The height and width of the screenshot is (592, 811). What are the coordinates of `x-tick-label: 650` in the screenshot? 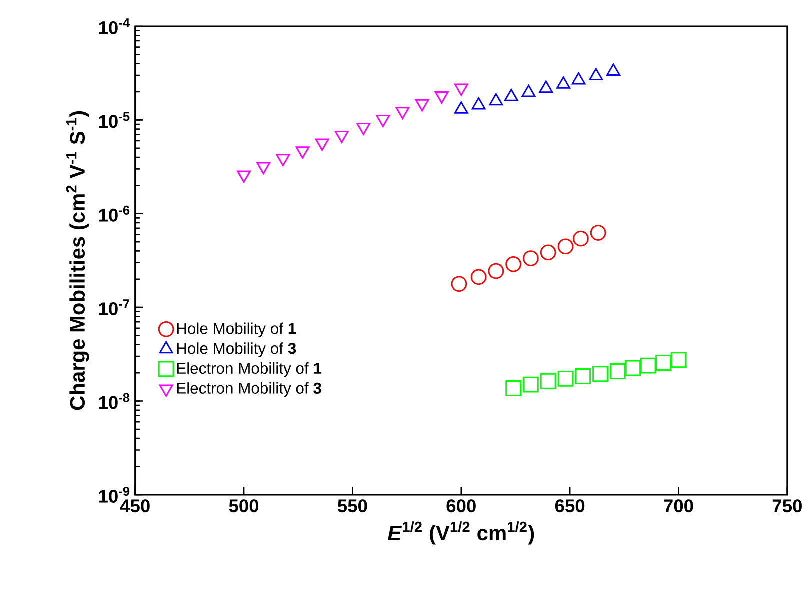 It's located at (570, 505).